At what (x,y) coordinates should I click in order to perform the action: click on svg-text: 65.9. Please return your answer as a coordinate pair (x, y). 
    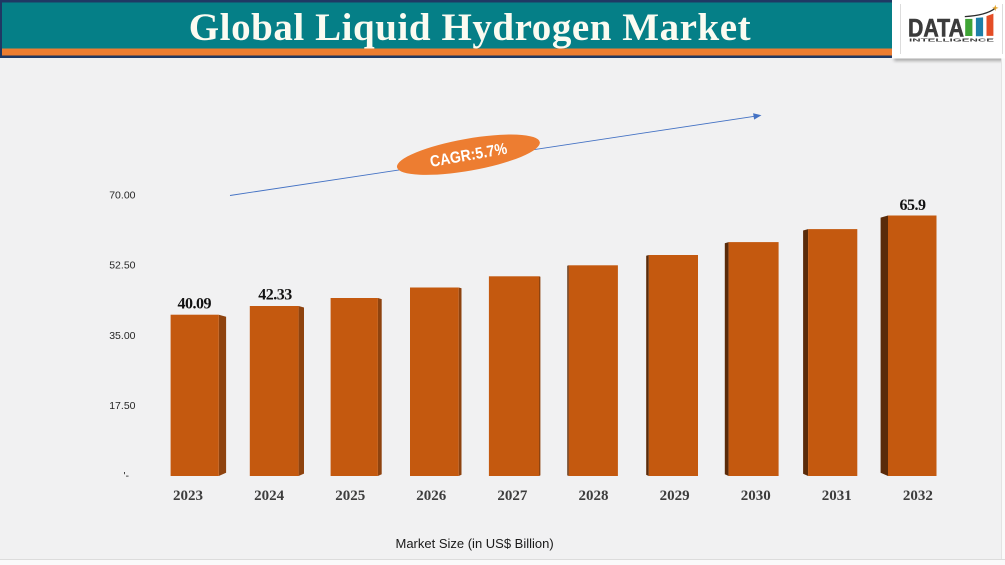
    Looking at the image, I should click on (913, 205).